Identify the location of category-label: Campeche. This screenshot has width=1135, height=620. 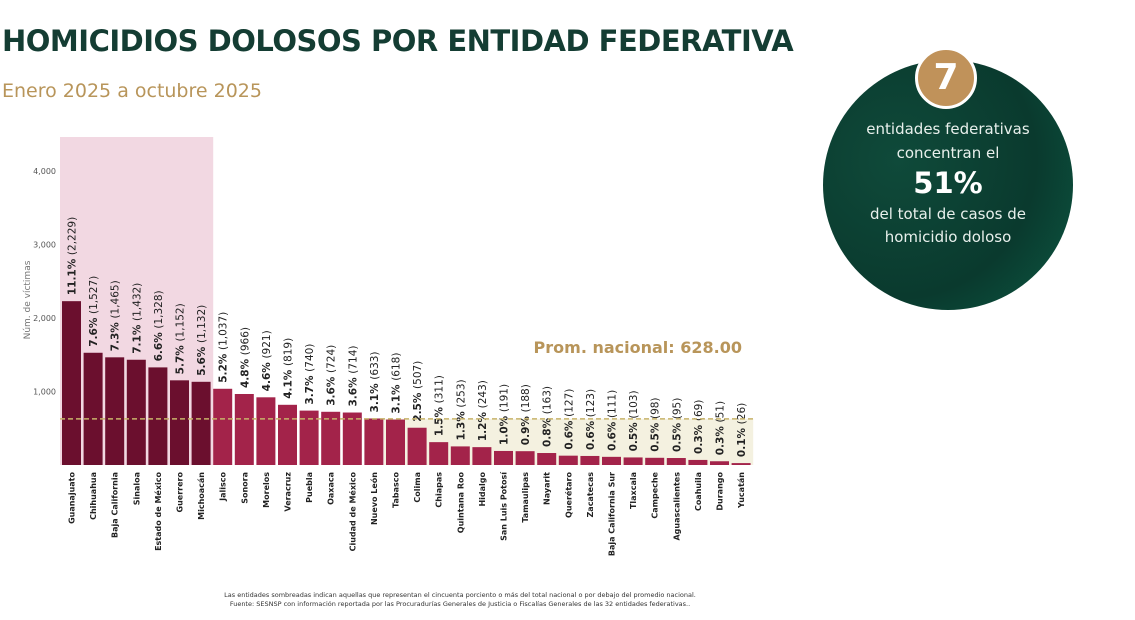
(655, 494).